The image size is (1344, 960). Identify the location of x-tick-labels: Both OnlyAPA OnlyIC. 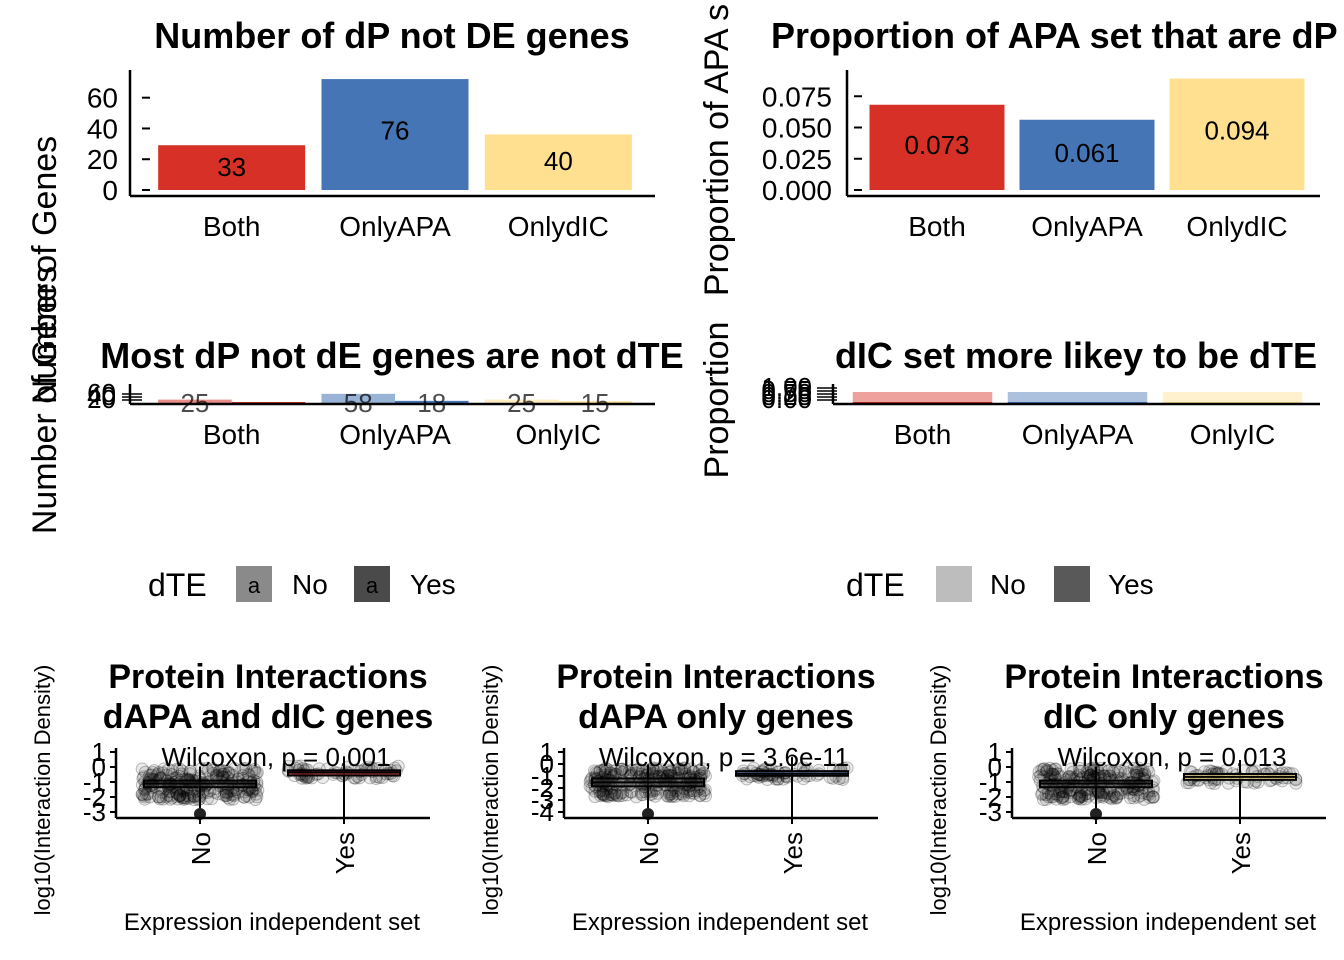
(1085, 434).